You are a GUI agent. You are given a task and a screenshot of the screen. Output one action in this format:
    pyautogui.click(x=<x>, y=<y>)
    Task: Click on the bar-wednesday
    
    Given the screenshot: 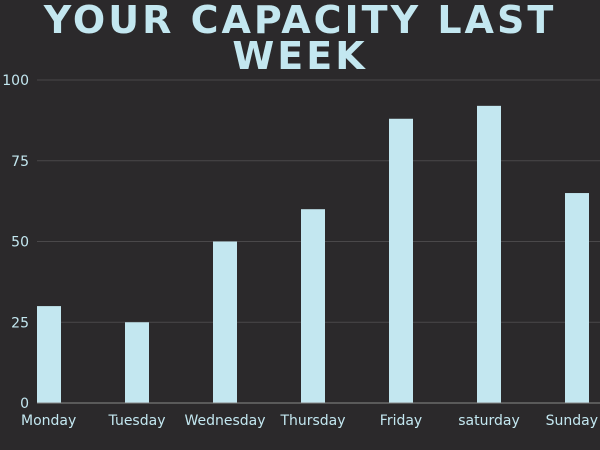 What is the action you would take?
    pyautogui.click(x=225, y=322)
    